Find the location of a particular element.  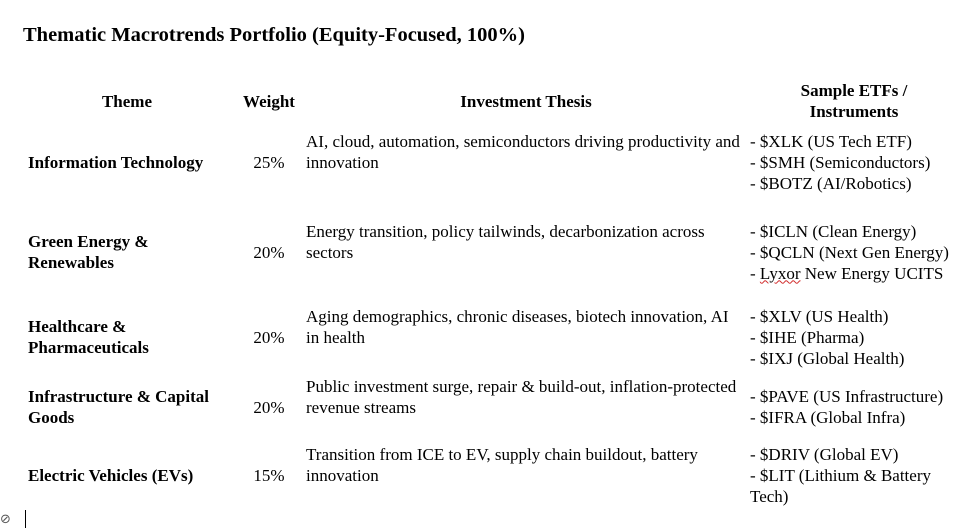

theme-name-cont: Renewables is located at coordinates (71, 262).